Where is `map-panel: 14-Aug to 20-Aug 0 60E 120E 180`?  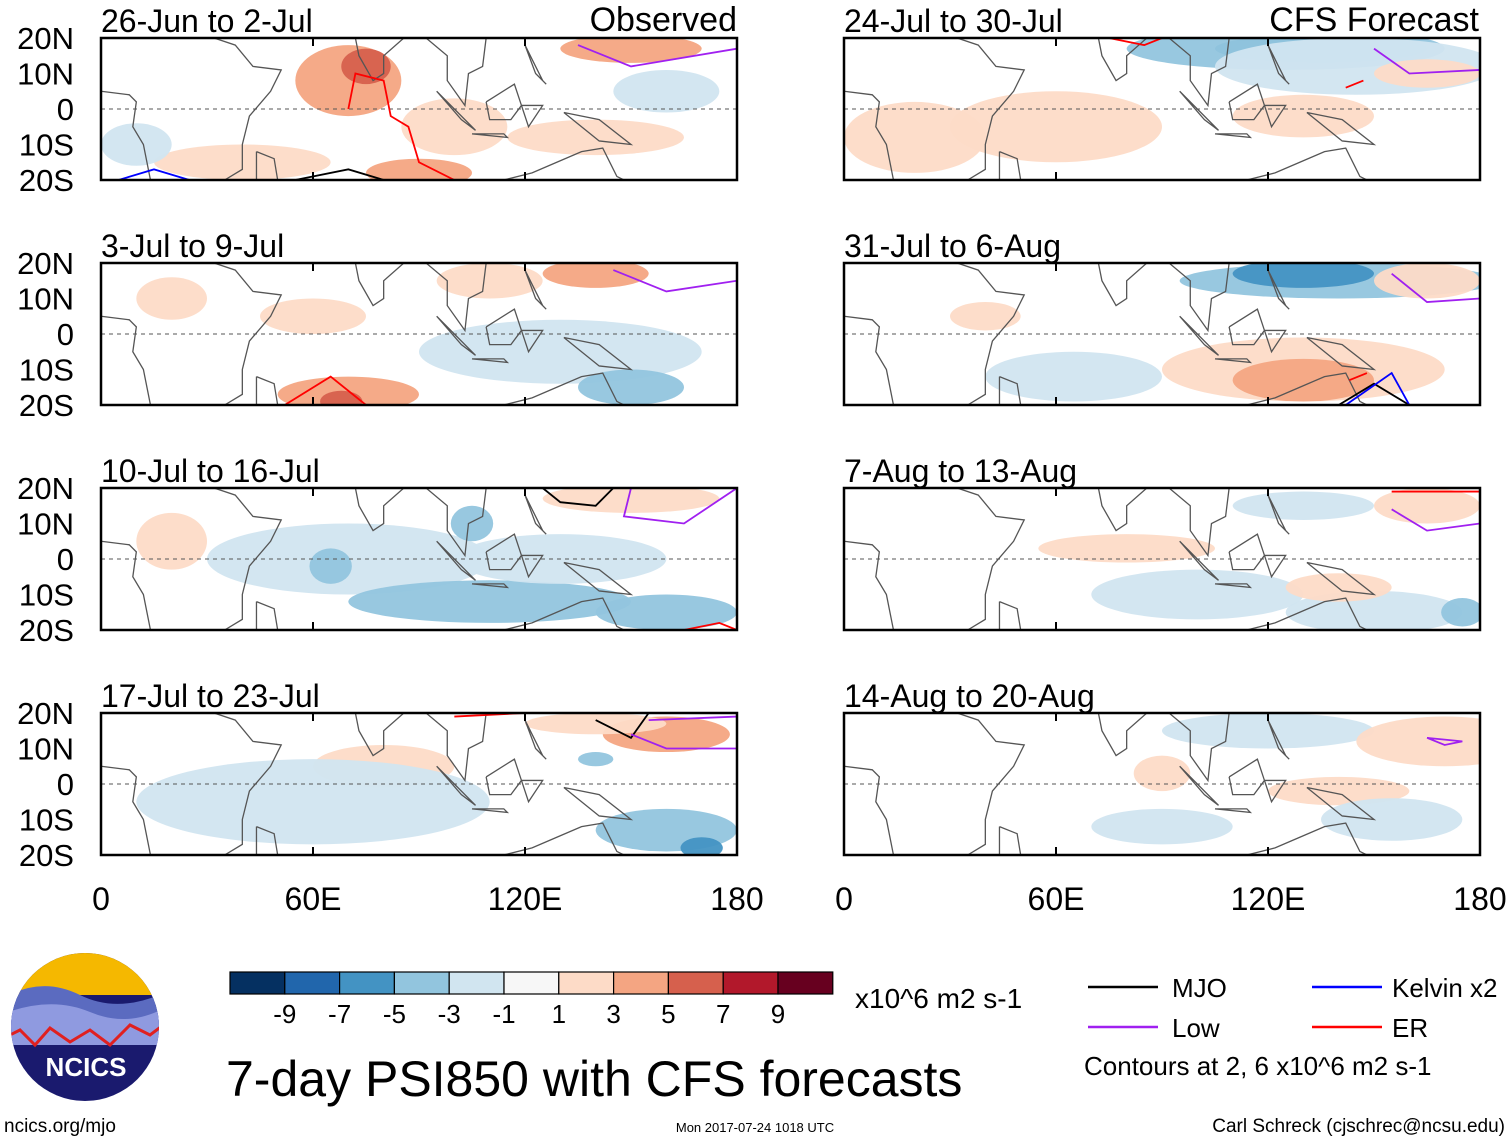 map-panel: 14-Aug to 20-Aug 0 60E 120E 180 is located at coordinates (1171, 797).